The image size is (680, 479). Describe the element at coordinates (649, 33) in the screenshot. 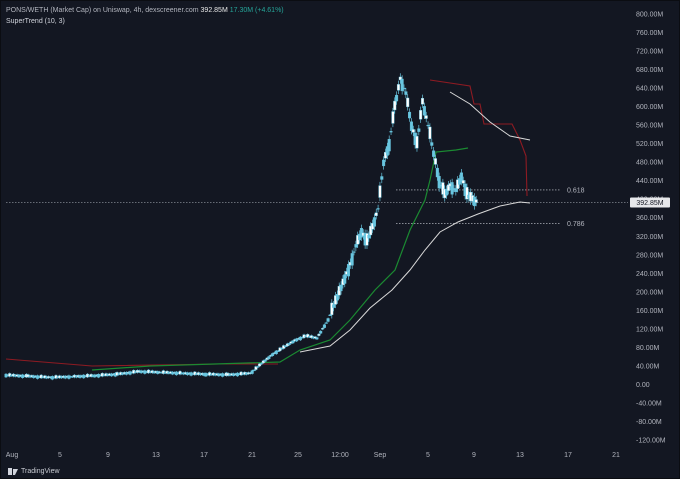

I see `y-axis-tick-label: 760.00M` at that location.